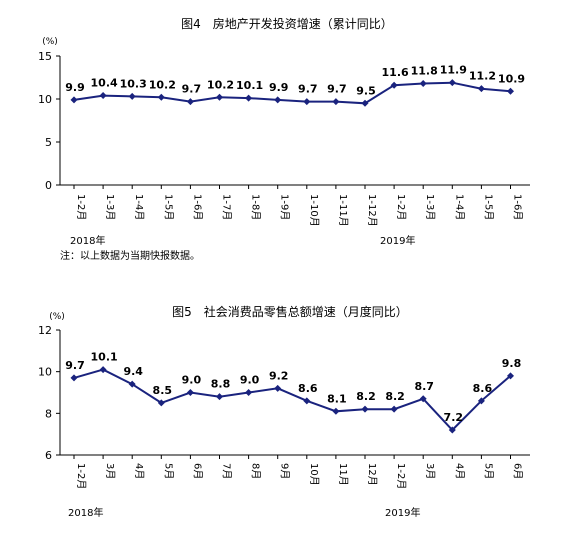  I want to click on y-tick-label: 5, so click(48, 142).